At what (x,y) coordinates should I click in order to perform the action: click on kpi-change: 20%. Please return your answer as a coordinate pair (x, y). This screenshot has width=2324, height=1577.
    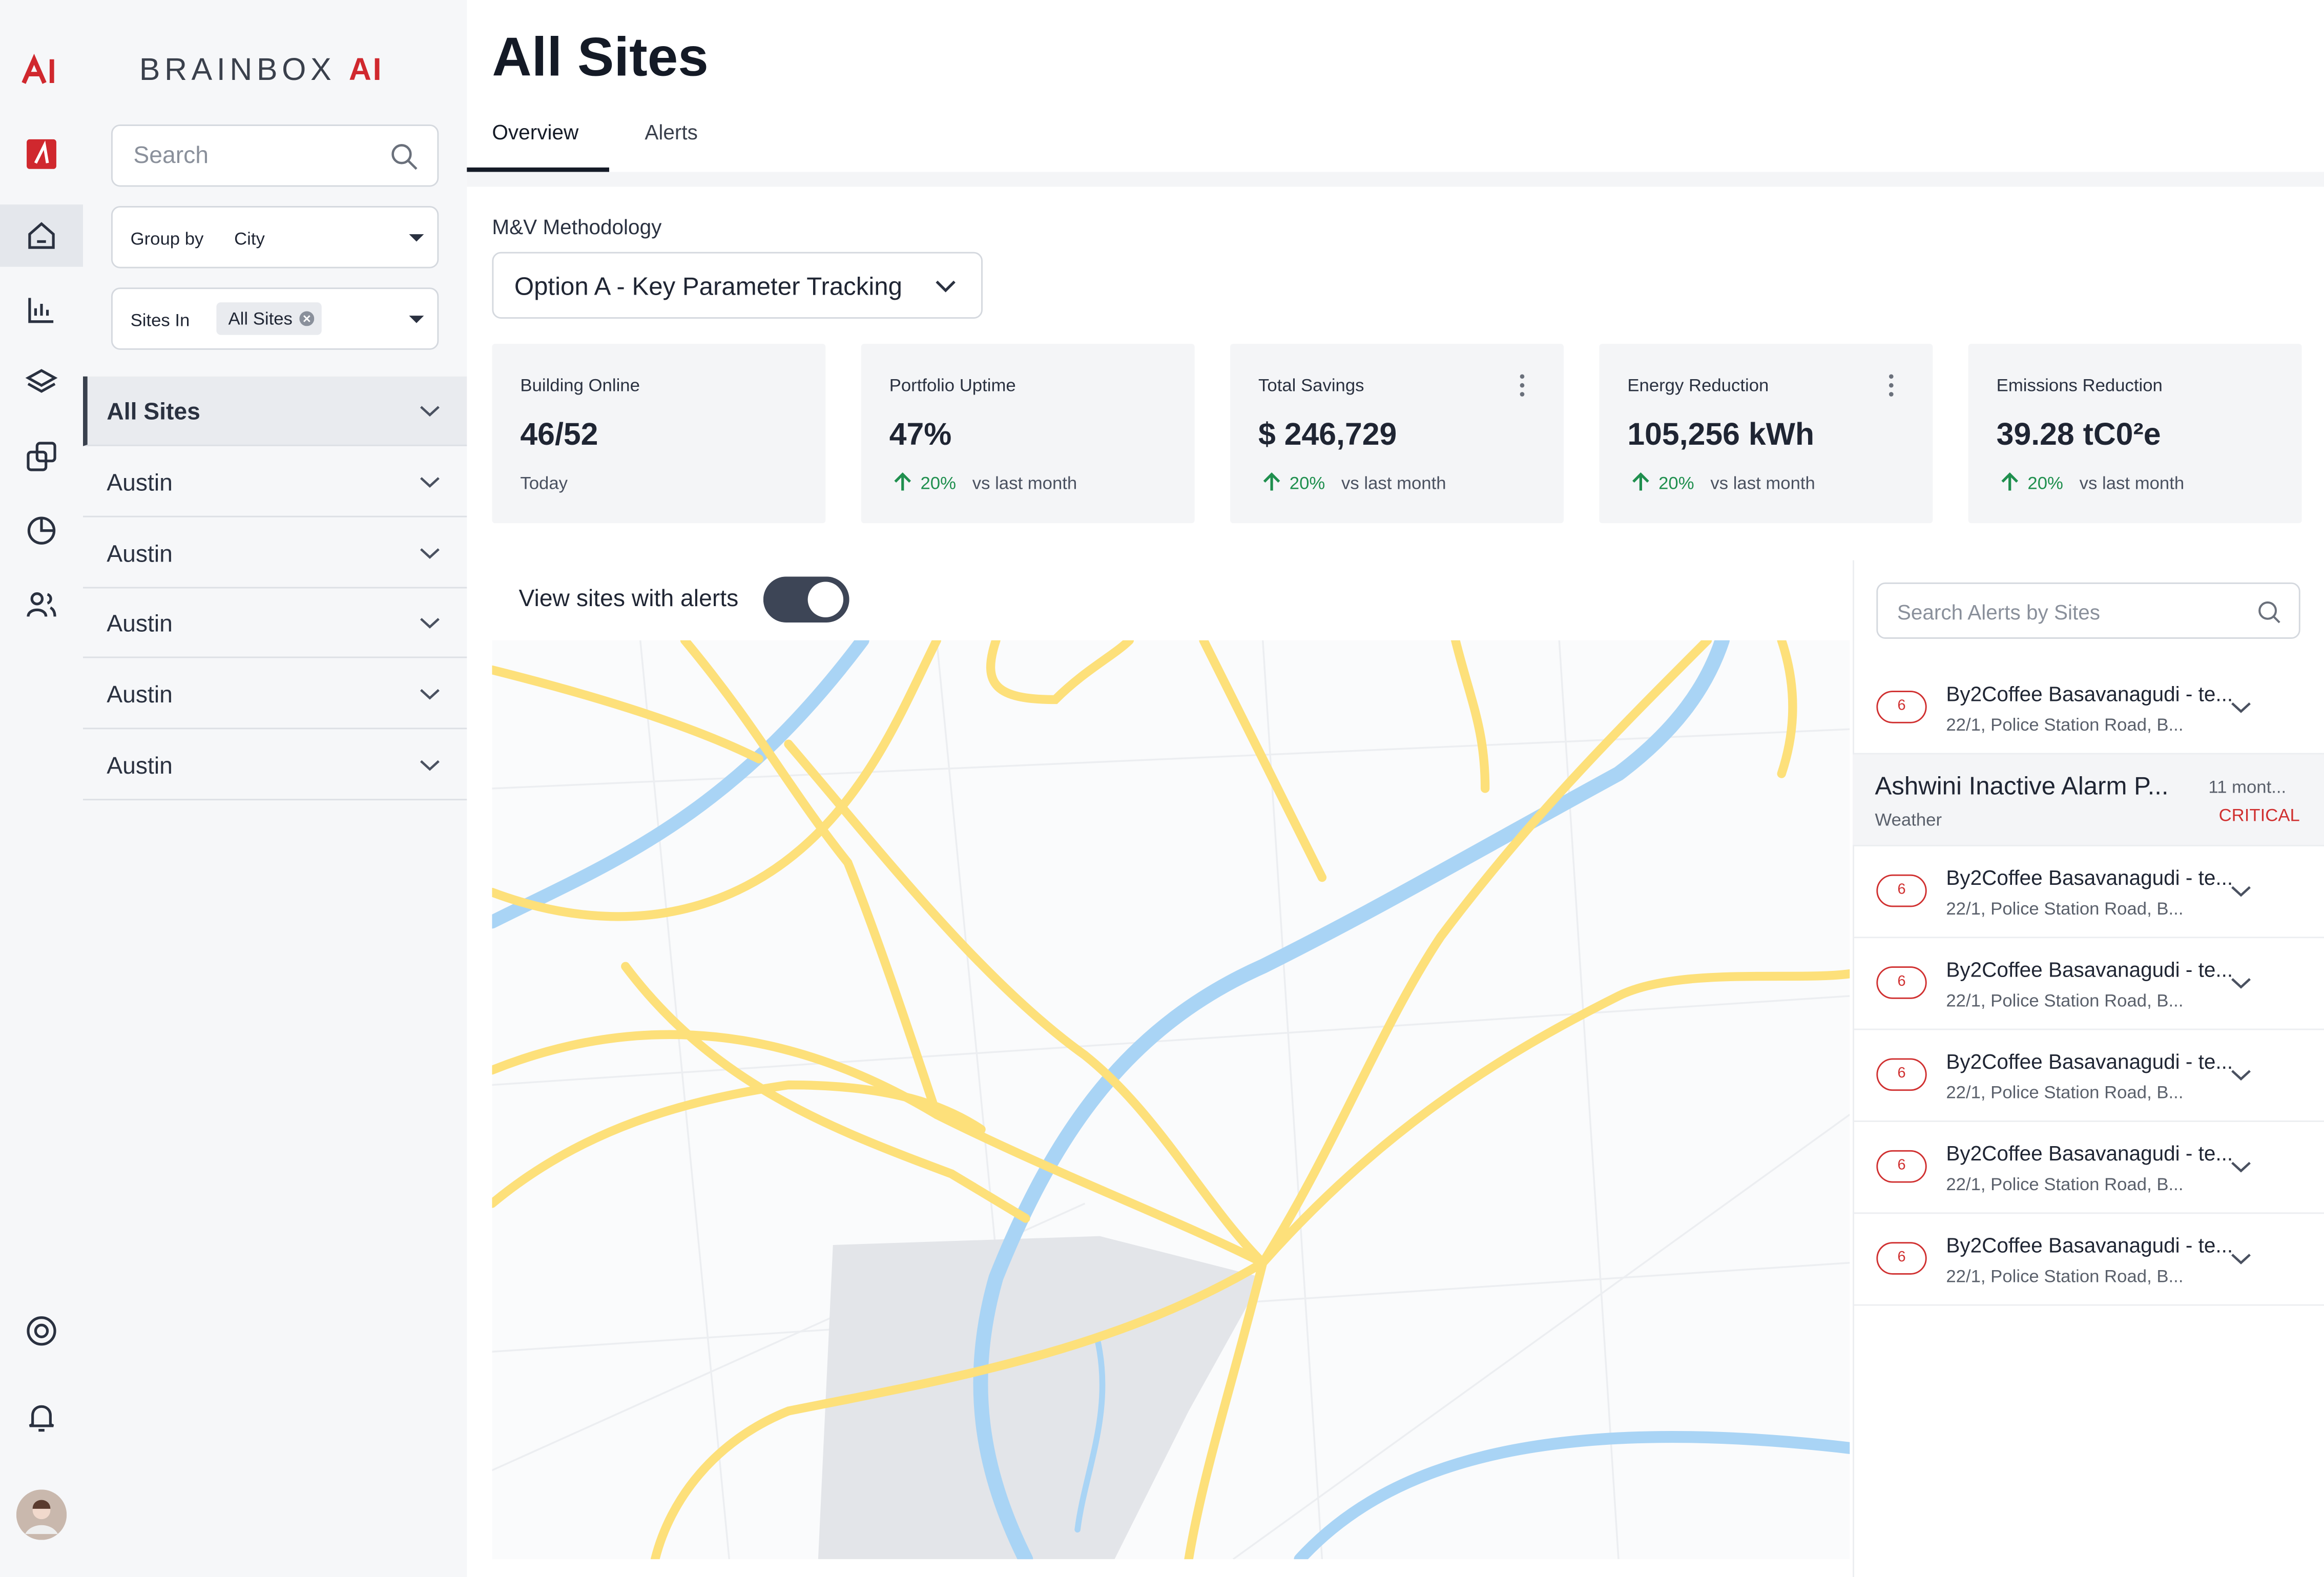
    Looking at the image, I should click on (1307, 483).